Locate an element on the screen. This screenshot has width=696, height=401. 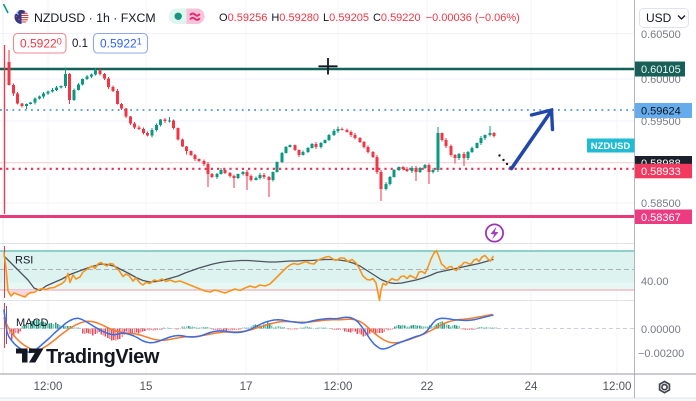
svg-text: 0.59220 is located at coordinates (41, 44).